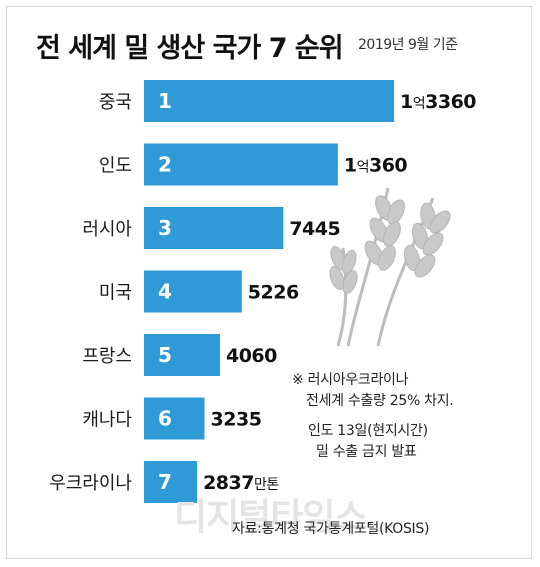  What do you see at coordinates (165, 101) in the screenshot?
I see `rank-label: 1` at bounding box center [165, 101].